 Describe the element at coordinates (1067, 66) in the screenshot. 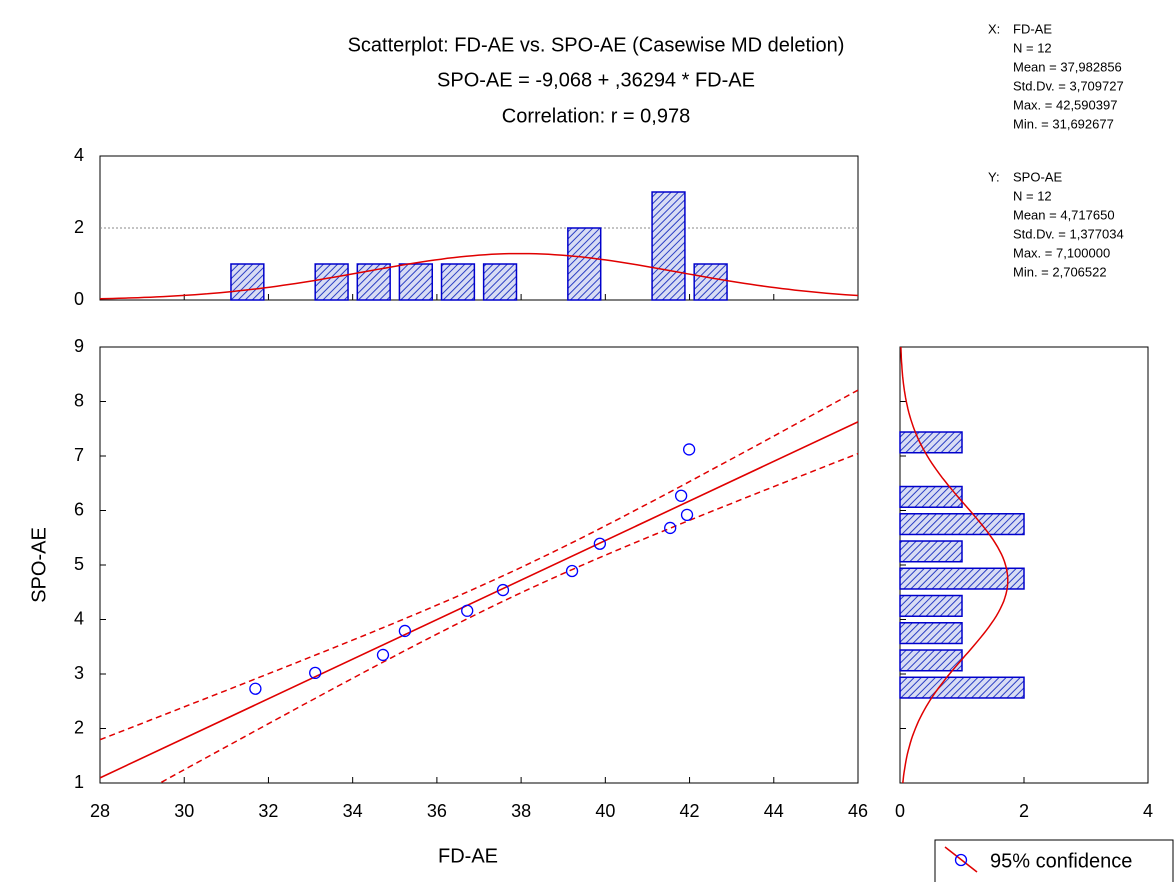

I see `stats-line: Mean = 37,982856` at that location.